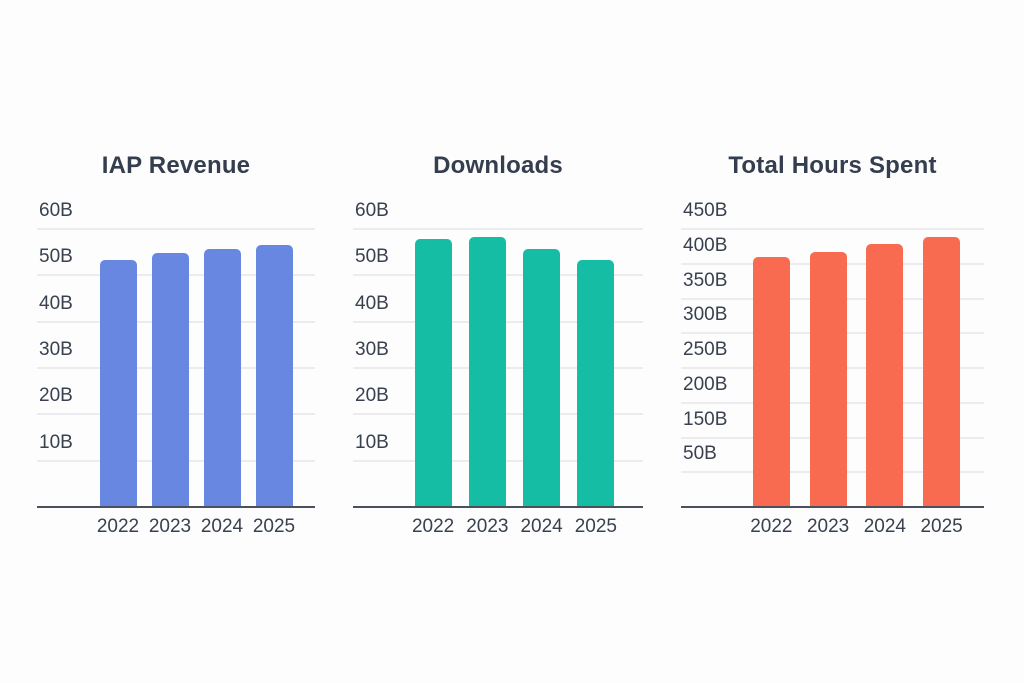 The height and width of the screenshot is (683, 1024). What do you see at coordinates (705, 280) in the screenshot?
I see `y-axis-tick-label: 350B` at bounding box center [705, 280].